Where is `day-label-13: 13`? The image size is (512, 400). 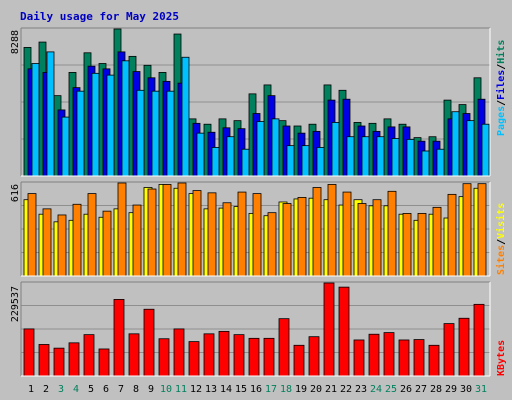
day-label-13: 13 is located at coordinates (211, 389).